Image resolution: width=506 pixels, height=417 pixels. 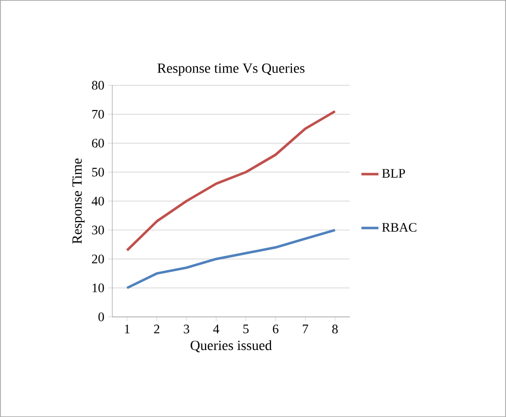 I want to click on y-tick-label: 20, so click(x=98, y=259).